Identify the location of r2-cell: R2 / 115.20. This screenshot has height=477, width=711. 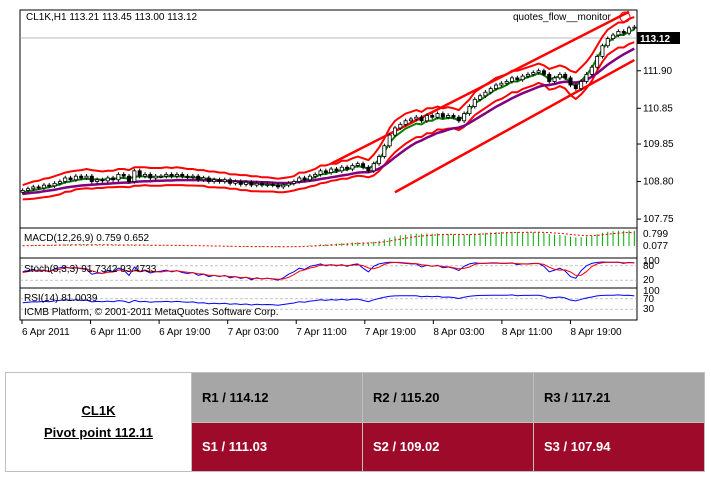
(448, 397).